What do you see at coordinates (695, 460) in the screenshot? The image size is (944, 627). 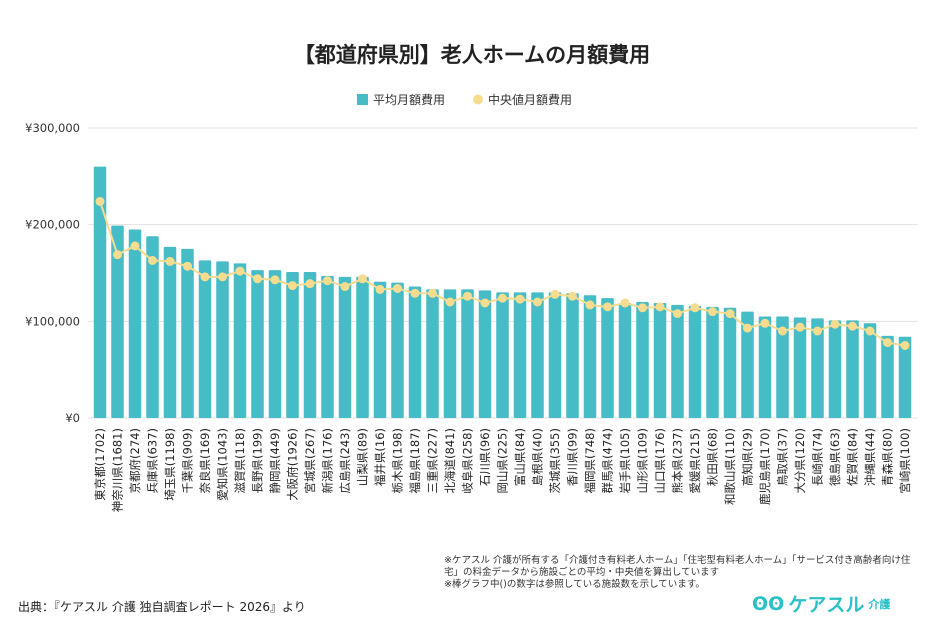 I see `x-tick-label: 愛媛県(215)` at bounding box center [695, 460].